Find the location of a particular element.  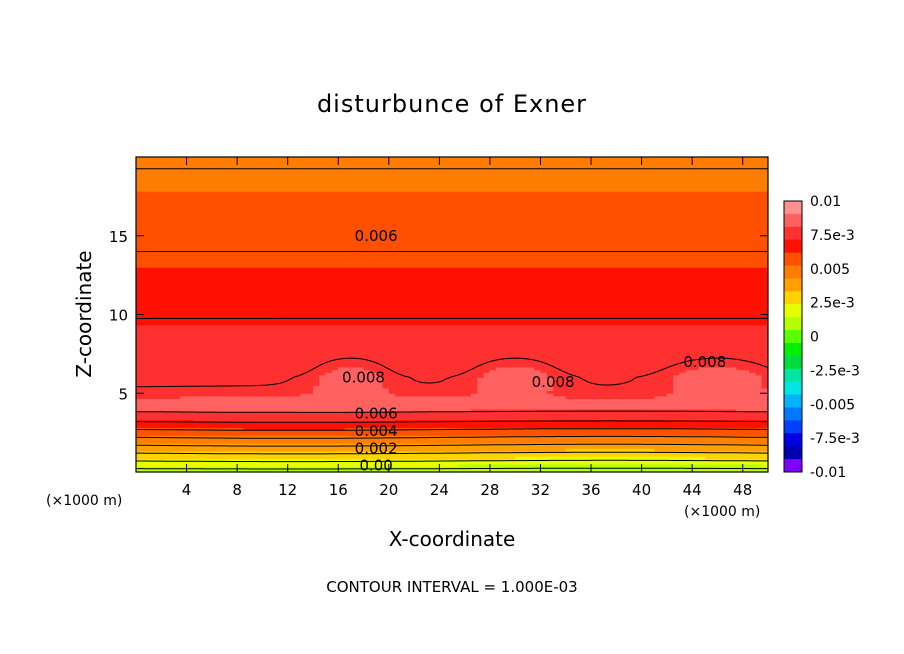

colorbar-tick-label: -0.005 is located at coordinates (832, 405).